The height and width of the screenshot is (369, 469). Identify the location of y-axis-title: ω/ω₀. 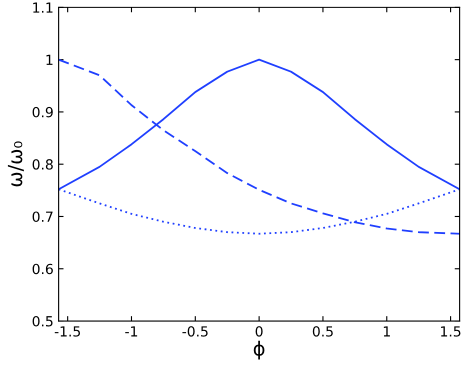
(16, 163).